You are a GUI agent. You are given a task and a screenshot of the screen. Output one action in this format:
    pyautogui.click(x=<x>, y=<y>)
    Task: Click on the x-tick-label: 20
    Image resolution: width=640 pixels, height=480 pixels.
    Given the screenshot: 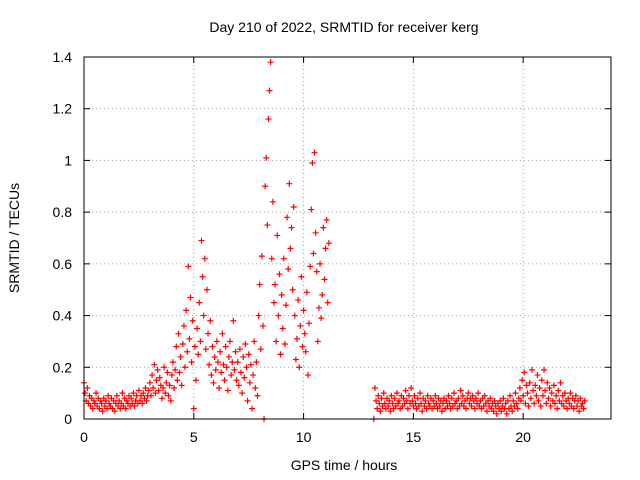 What is the action you would take?
    pyautogui.click(x=523, y=437)
    